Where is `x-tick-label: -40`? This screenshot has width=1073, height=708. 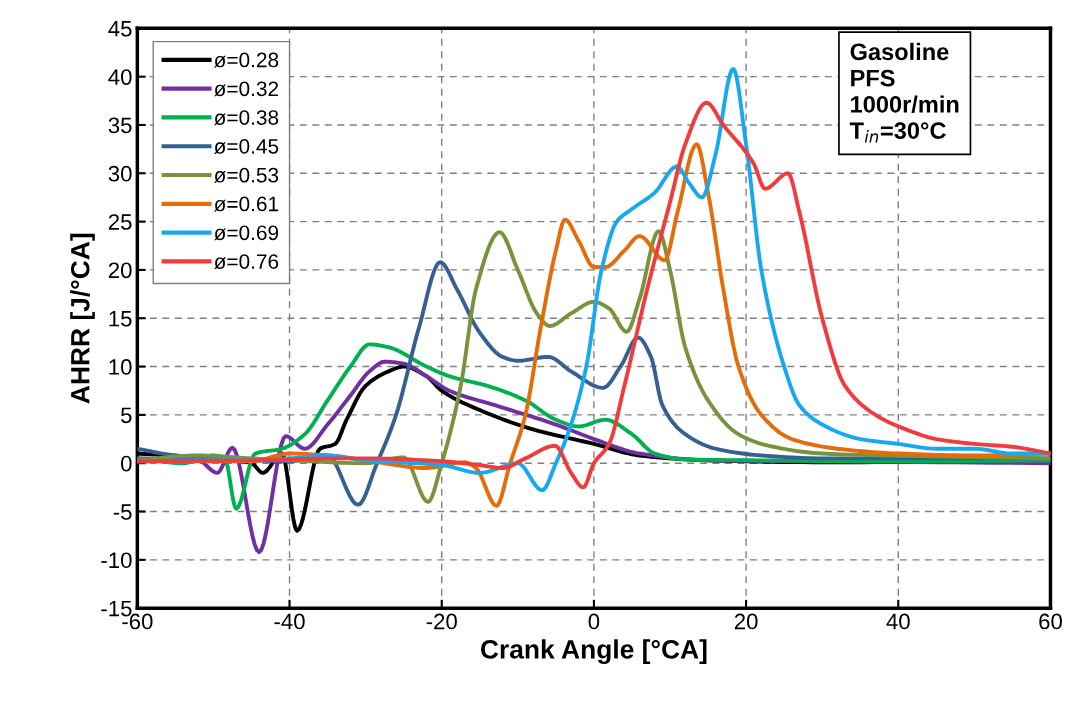 x-tick-label: -40 is located at coordinates (289, 621).